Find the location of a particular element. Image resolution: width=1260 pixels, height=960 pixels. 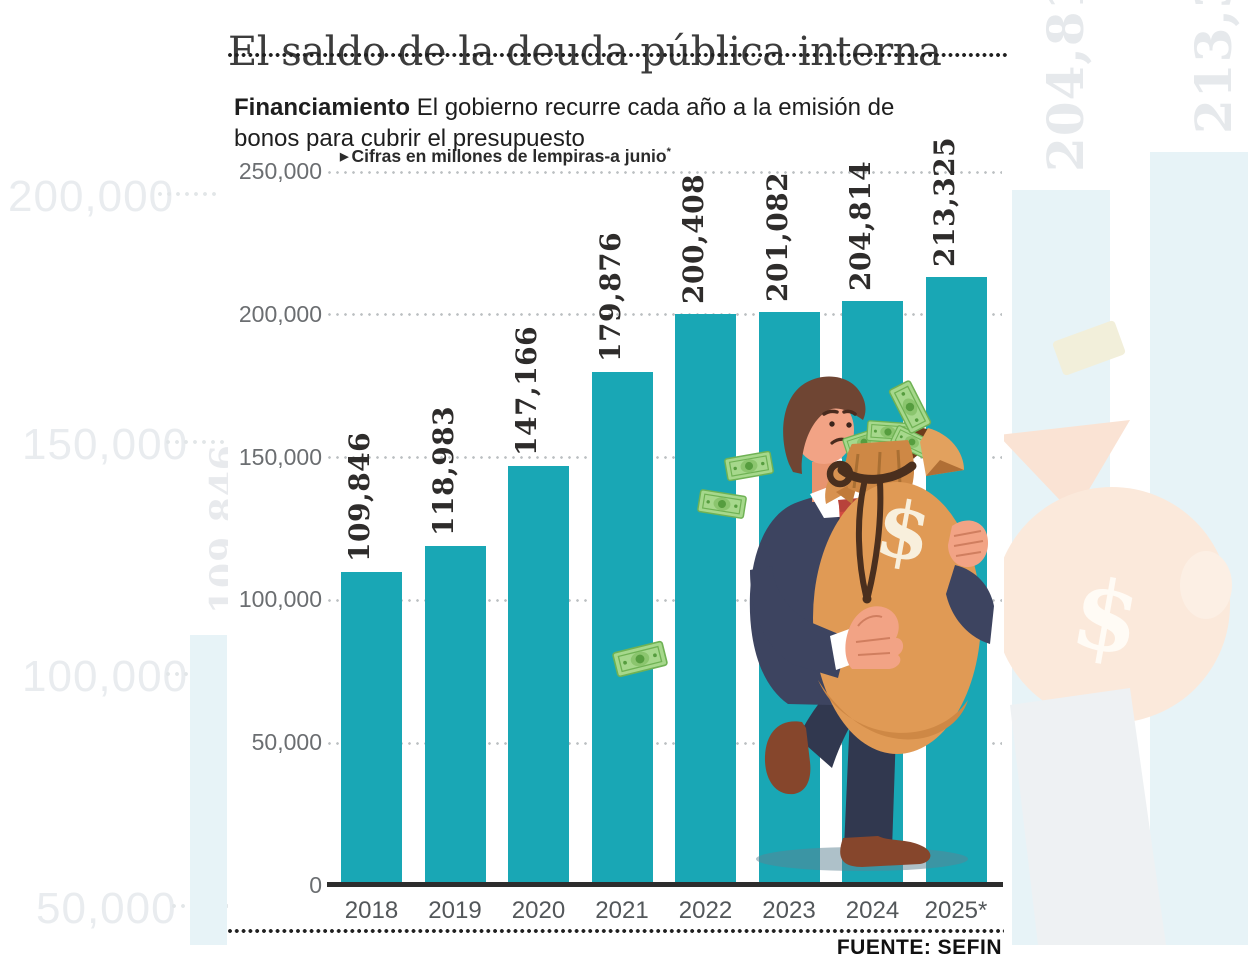

x-axis-label: 2023 is located at coordinates (789, 910).